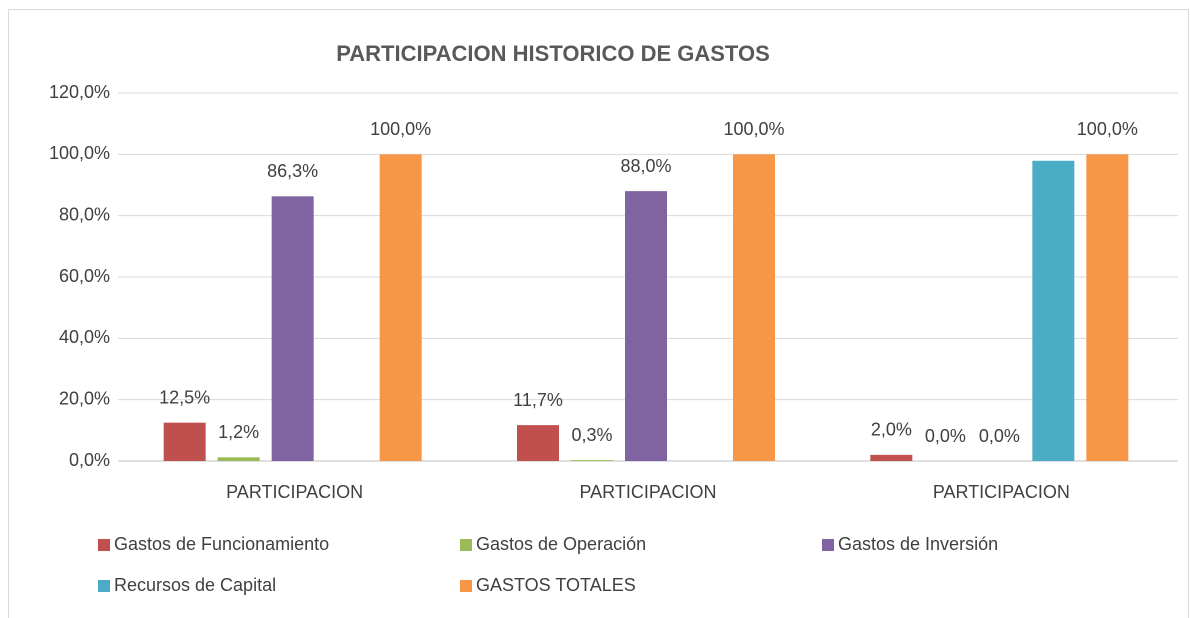 Image resolution: width=1190 pixels, height=618 pixels. Describe the element at coordinates (591, 435) in the screenshot. I see `data-label: 0,3%` at that location.